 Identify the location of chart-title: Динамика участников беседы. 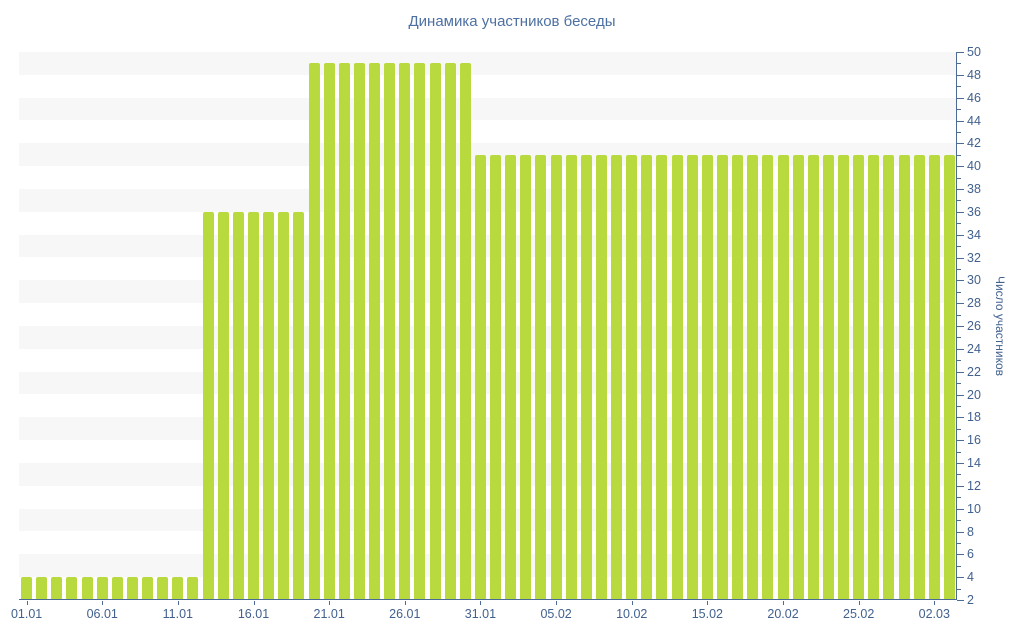
(512, 21).